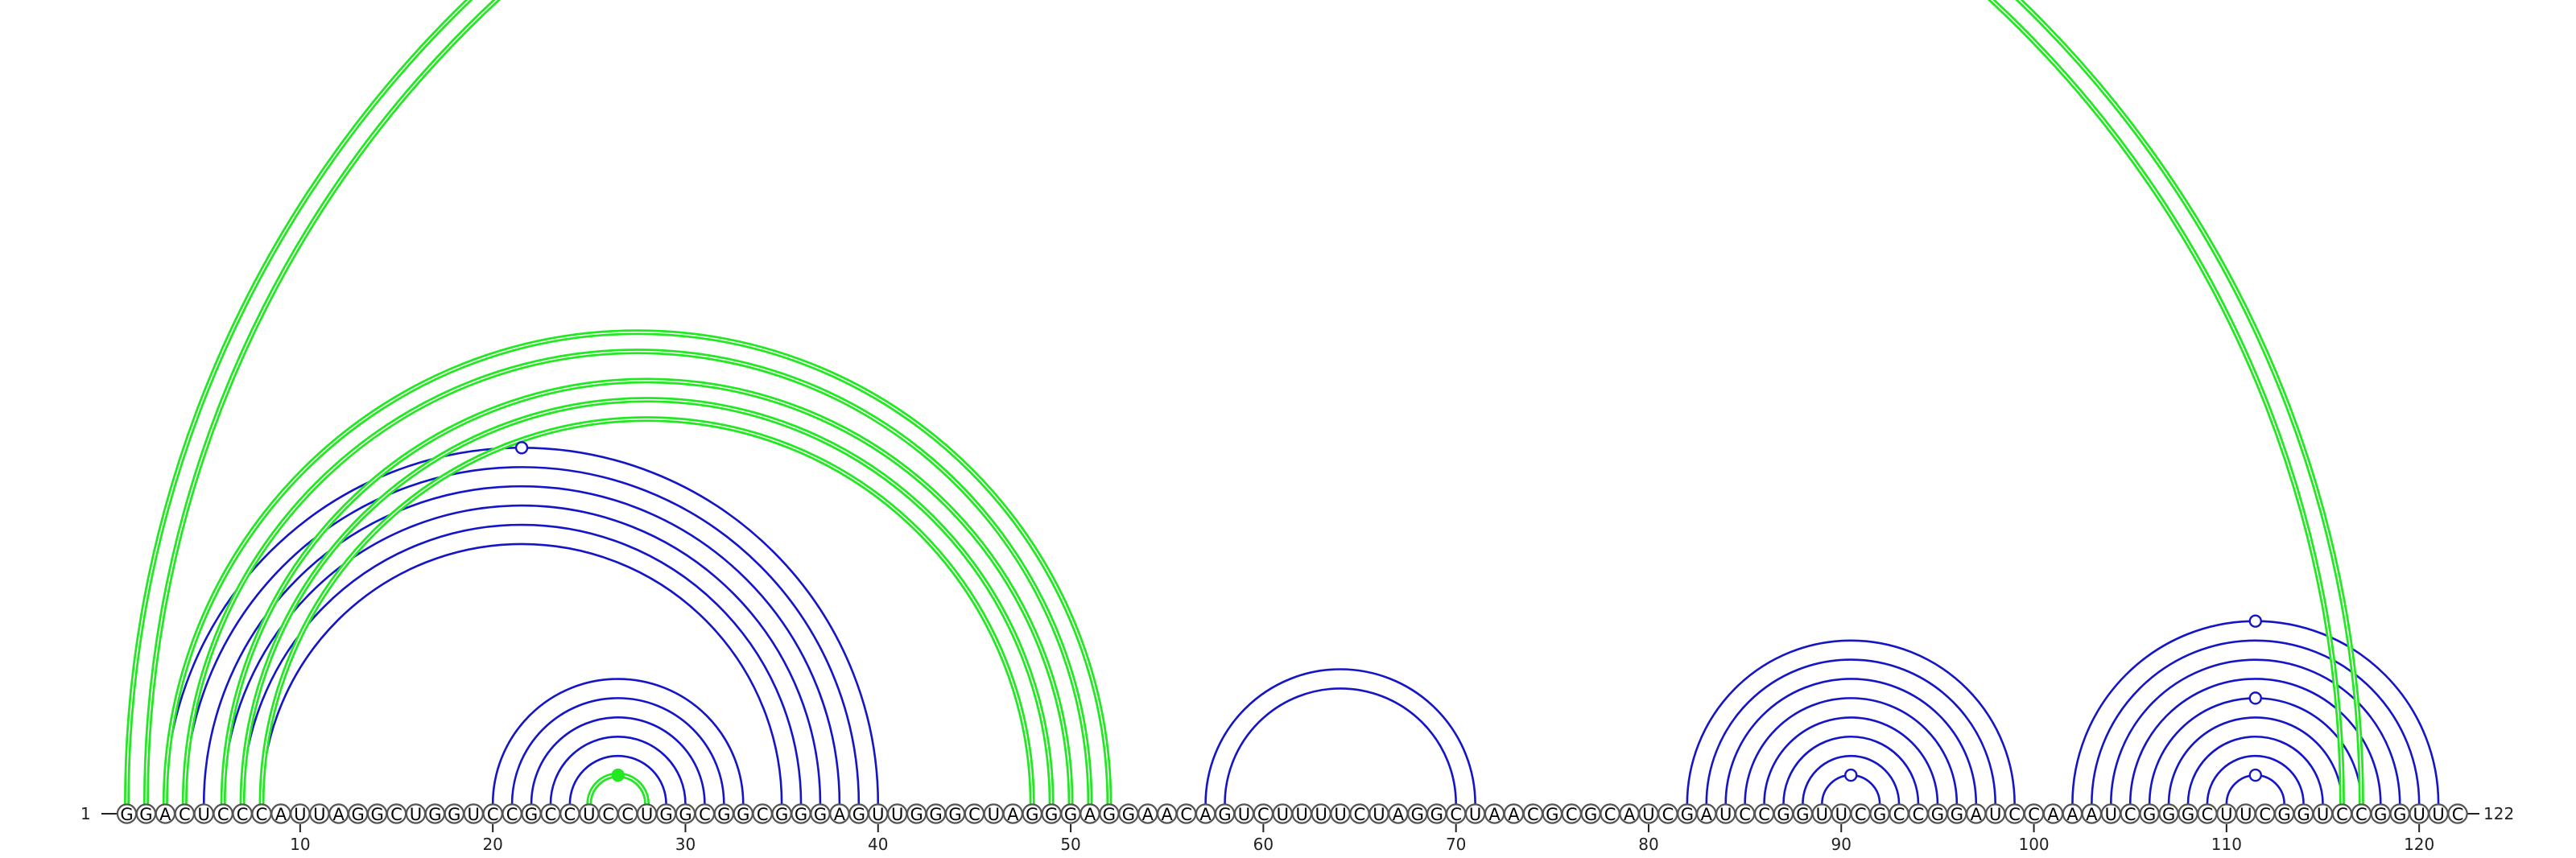 Image resolution: width=2576 pixels, height=858 pixels. Describe the element at coordinates (974, 814) in the screenshot. I see `nucleotide-45: C` at that location.